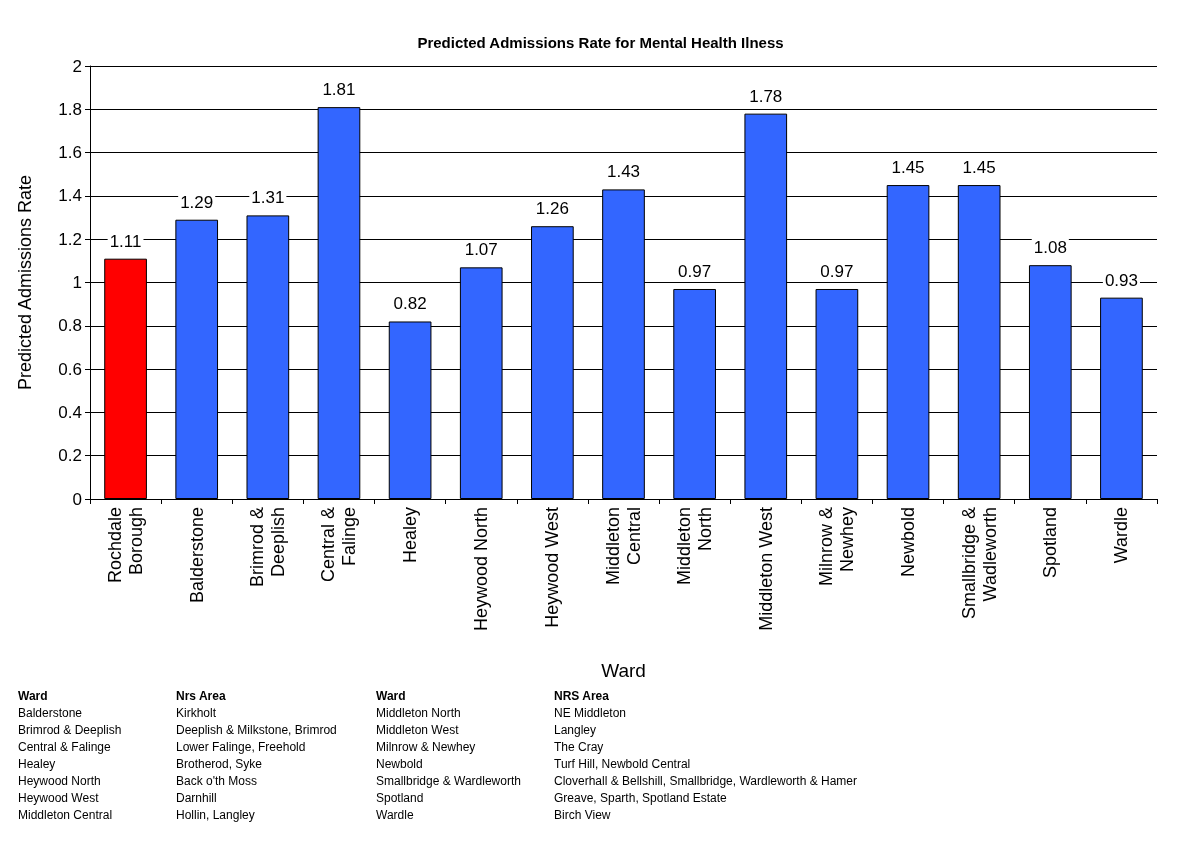  Describe the element at coordinates (448, 755) in the screenshot. I see `text: Ward Middleton North Middleton West Milnrow & Newhey Newbold Smallbridge & Wardleworth Spotland Wardle` at that location.